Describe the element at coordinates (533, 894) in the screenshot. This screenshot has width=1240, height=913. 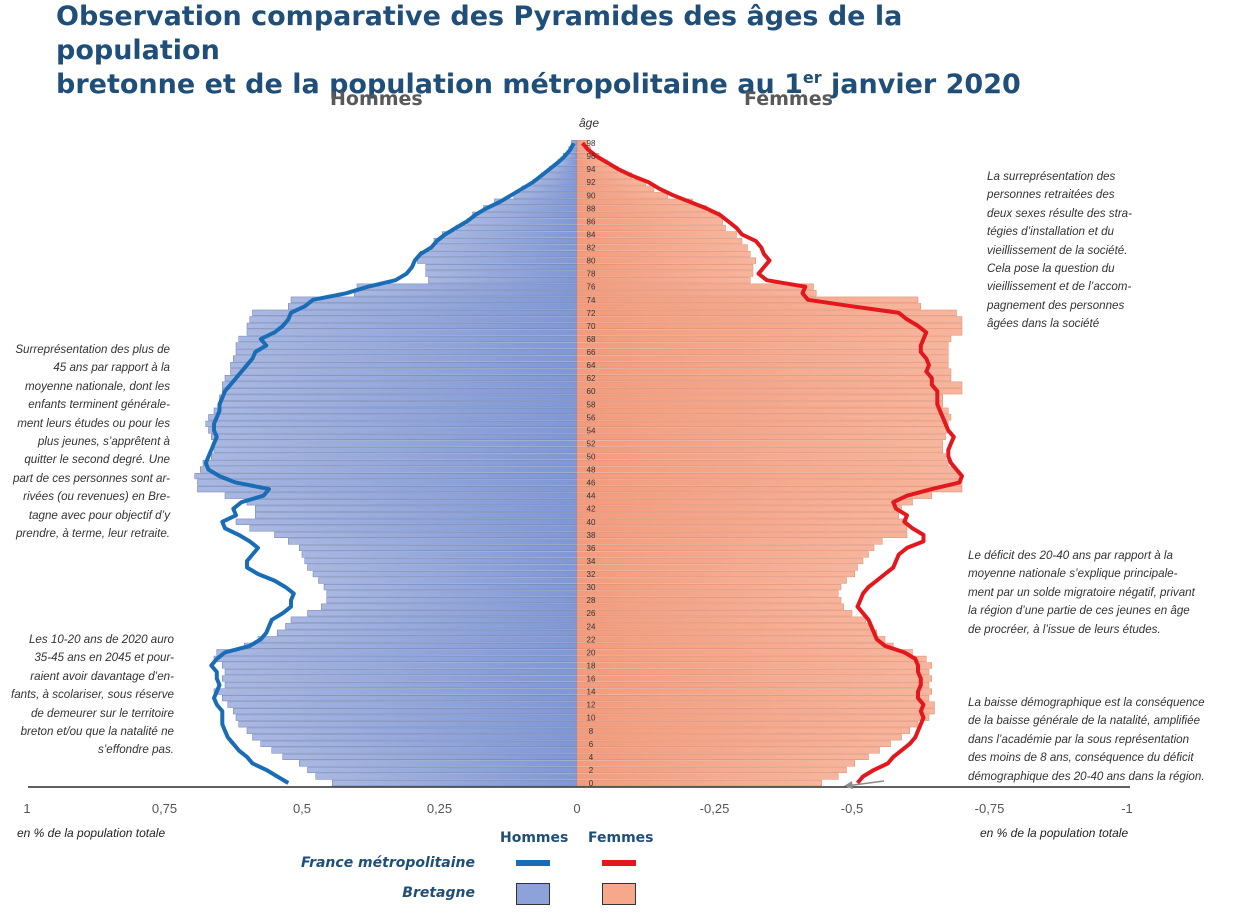
I see `legend-bretagne-hommes-swatch` at that location.